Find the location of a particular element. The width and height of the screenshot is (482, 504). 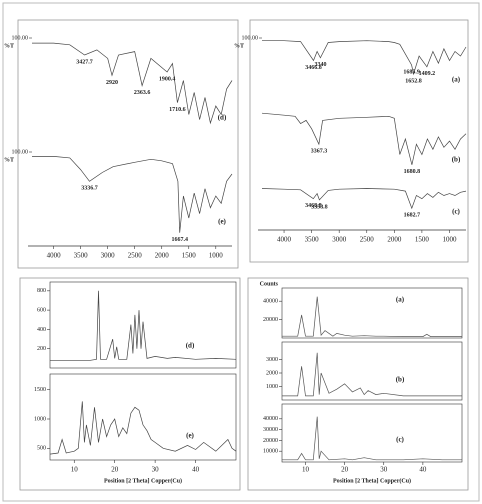

y-tick-label: 400 is located at coordinates (41, 330).